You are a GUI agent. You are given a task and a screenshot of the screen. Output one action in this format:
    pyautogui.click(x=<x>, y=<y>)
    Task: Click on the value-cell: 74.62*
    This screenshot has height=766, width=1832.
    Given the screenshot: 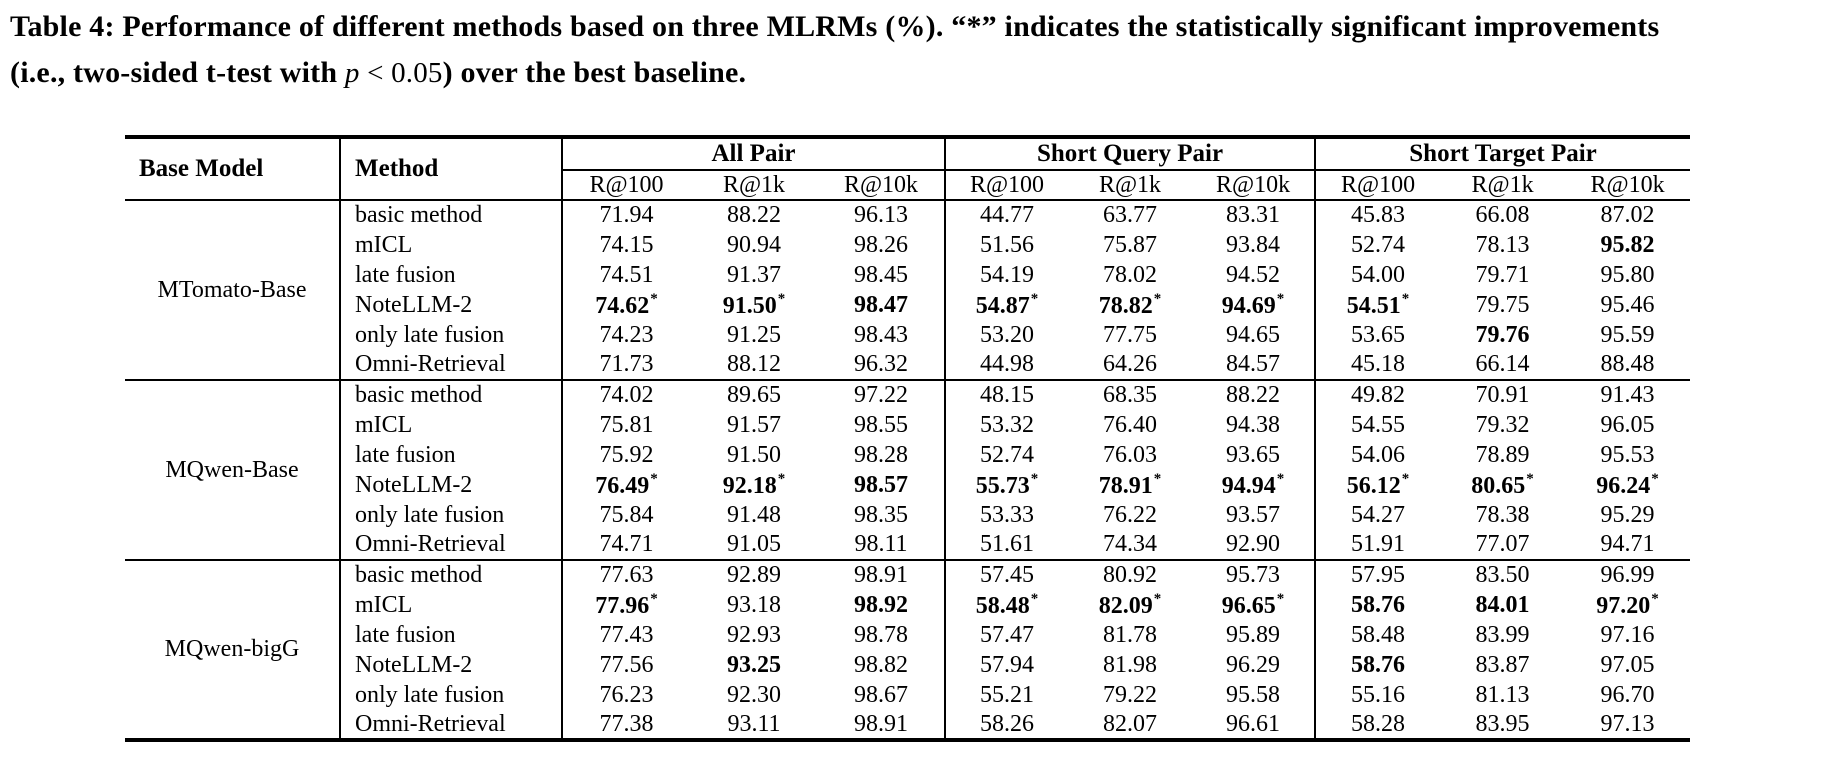 What is the action you would take?
    pyautogui.click(x=626, y=305)
    